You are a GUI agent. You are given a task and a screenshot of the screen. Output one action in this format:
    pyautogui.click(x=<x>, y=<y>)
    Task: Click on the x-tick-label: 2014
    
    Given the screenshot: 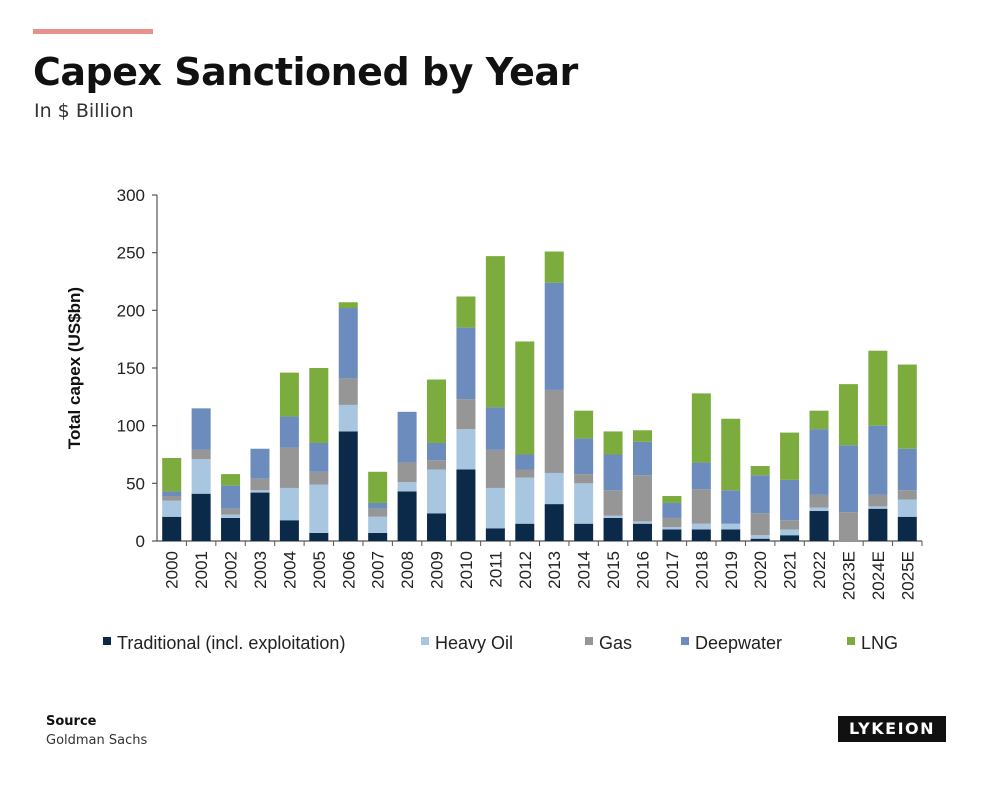 What is the action you would take?
    pyautogui.click(x=584, y=570)
    